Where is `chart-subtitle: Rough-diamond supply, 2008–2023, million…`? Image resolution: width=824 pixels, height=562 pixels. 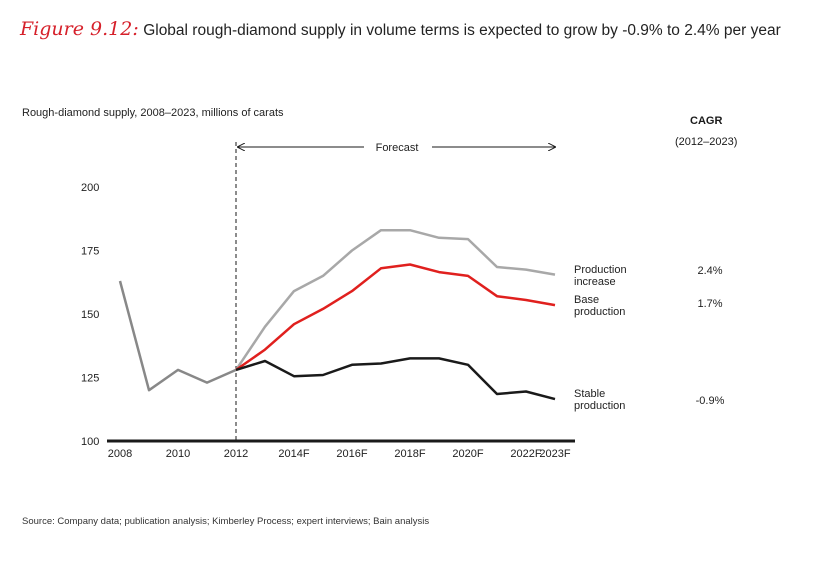 chart-subtitle: Rough-diamond supply, 2008–2023, million… is located at coordinates (153, 113).